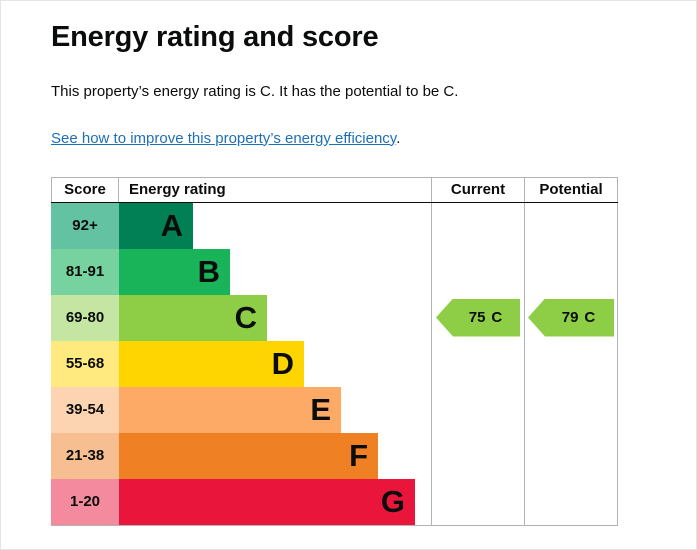 The height and width of the screenshot is (550, 697). What do you see at coordinates (156, 225) in the screenshot?
I see `band-bar-a: A` at bounding box center [156, 225].